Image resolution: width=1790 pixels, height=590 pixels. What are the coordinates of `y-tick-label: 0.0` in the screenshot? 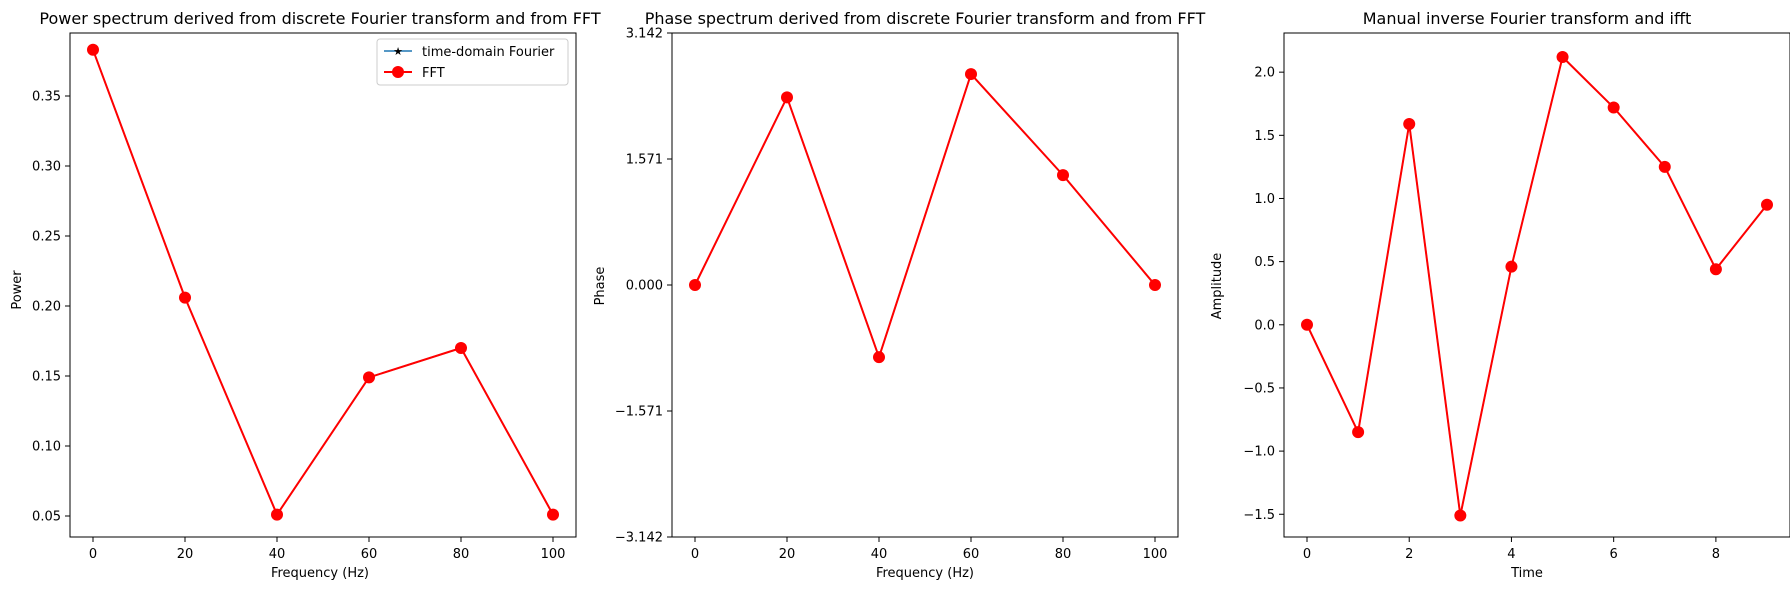 It's located at (1264, 325).